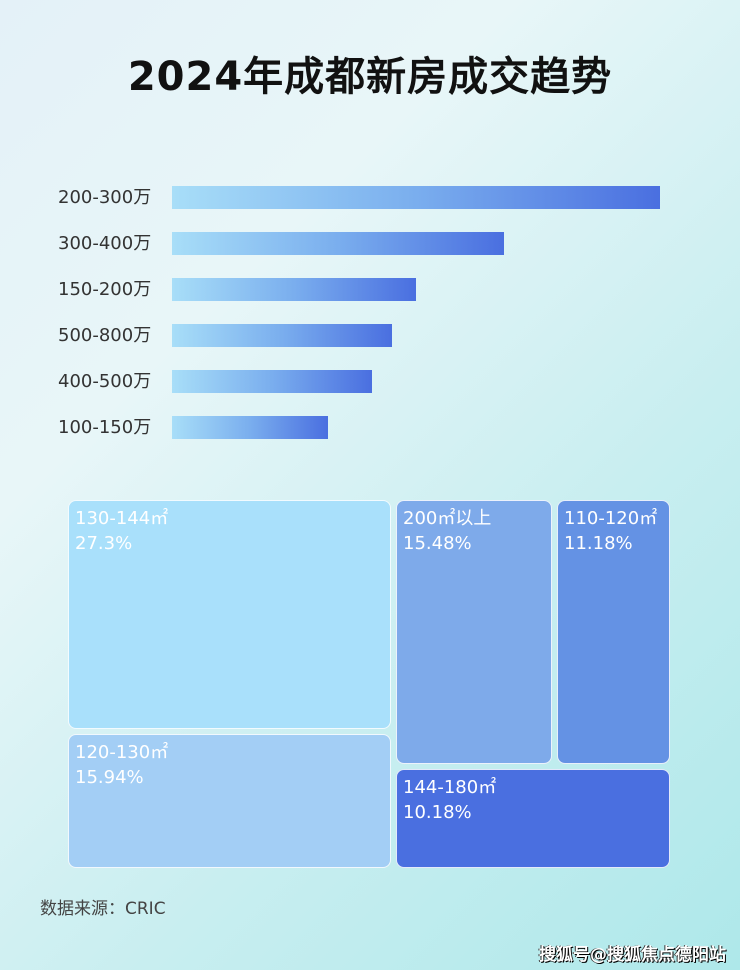  I want to click on treemap-tile: 144-180㎡ 10.18%, so click(533, 818).